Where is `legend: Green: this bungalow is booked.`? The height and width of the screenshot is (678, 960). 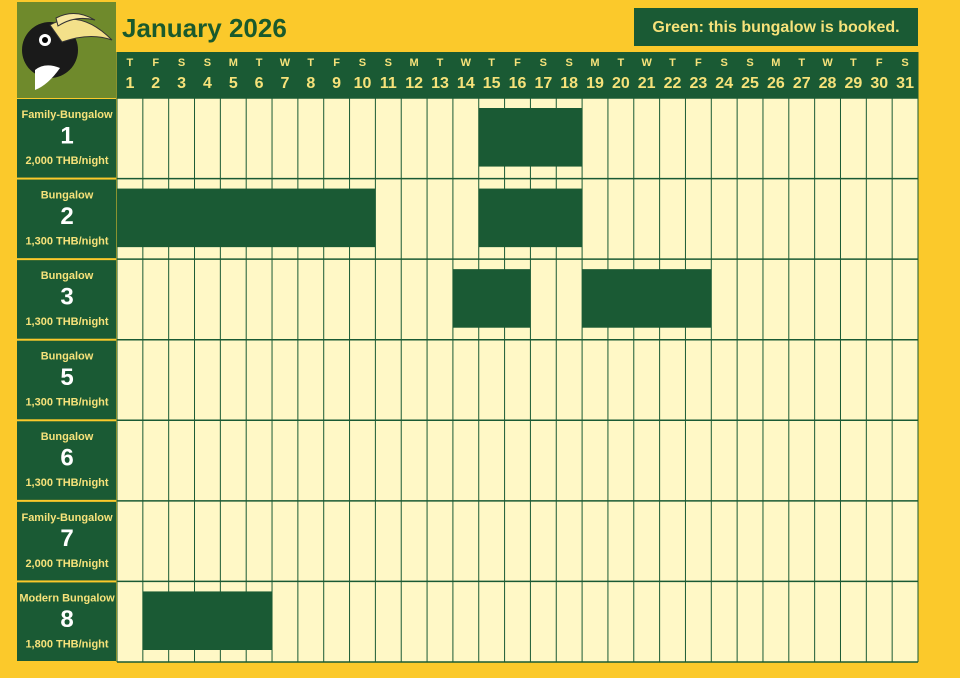 legend: Green: this bungalow is booked. is located at coordinates (775, 27).